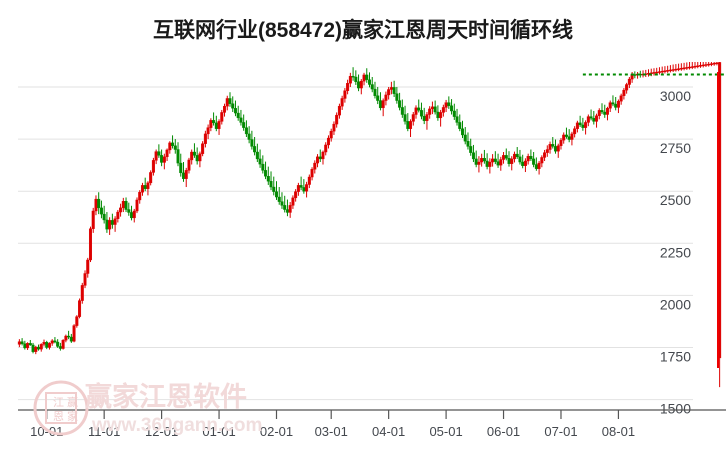 This screenshot has height=450, width=726. I want to click on y-axis: 3000 2750 2500 2250 2000 1750 1500, so click(675, 252).